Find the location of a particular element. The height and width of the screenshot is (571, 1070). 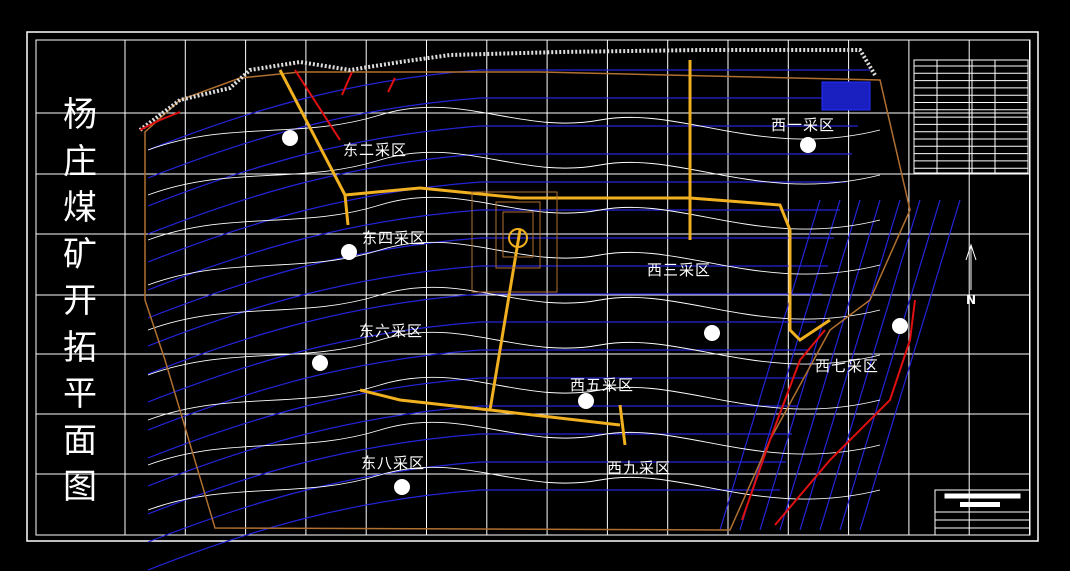

title-char: 开 is located at coordinates (80, 301).